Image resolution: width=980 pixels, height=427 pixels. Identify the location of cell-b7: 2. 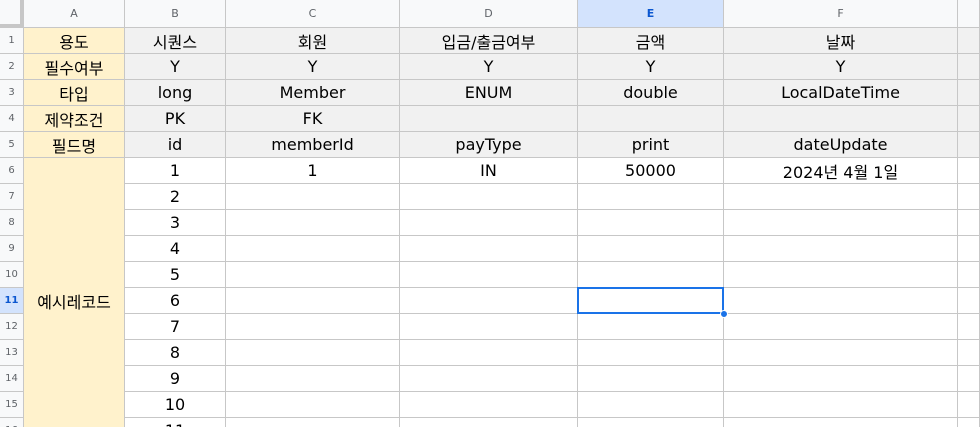
(175, 197).